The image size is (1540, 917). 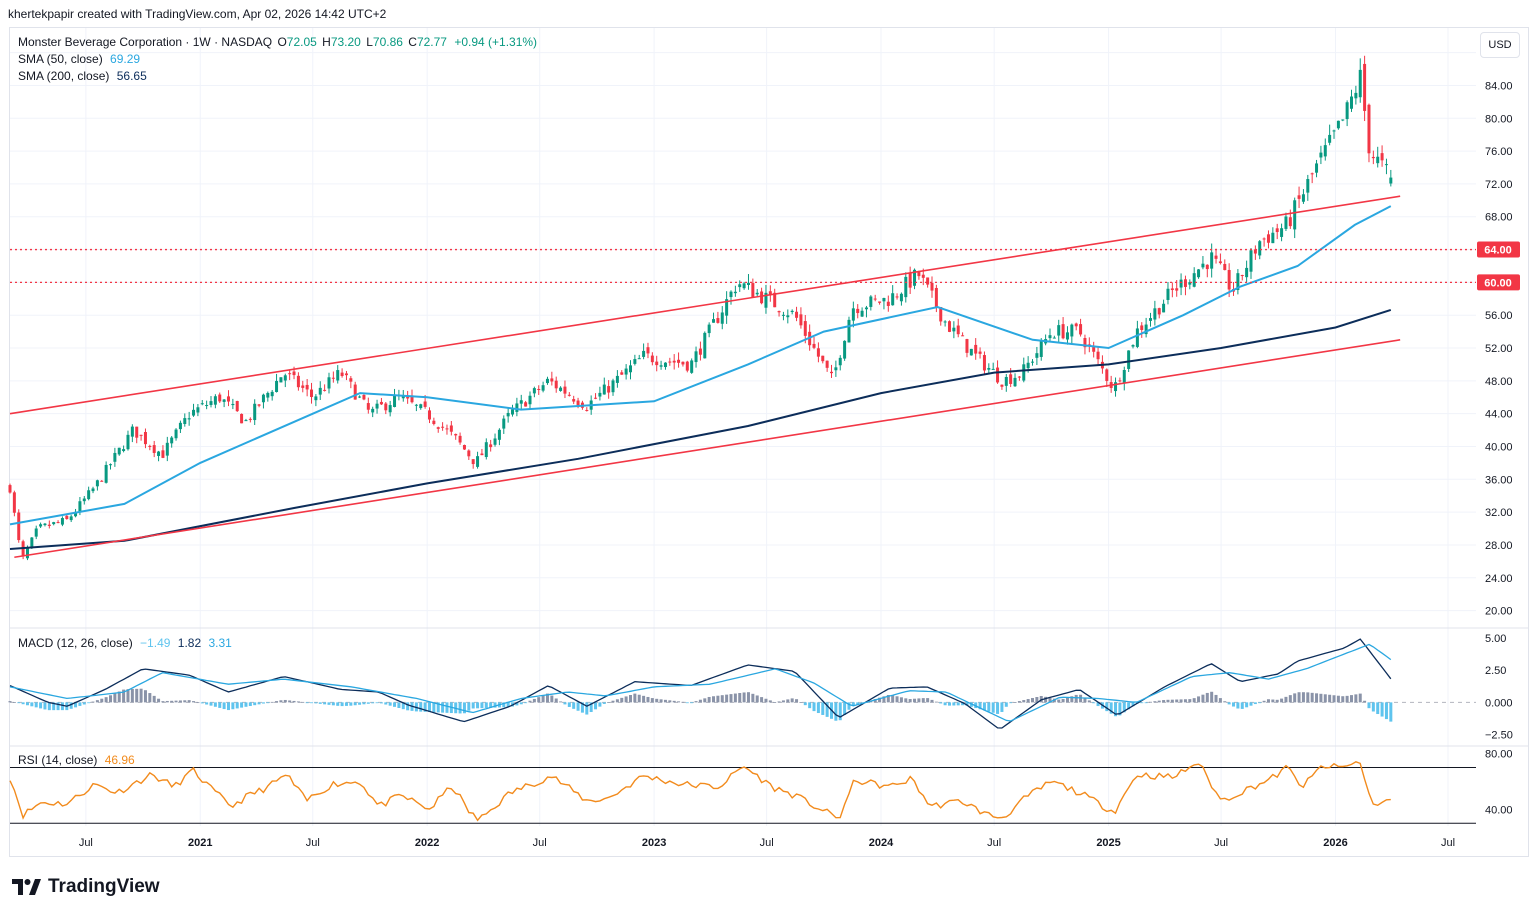 What do you see at coordinates (345, 42) in the screenshot?
I see `high-value: 73.20` at bounding box center [345, 42].